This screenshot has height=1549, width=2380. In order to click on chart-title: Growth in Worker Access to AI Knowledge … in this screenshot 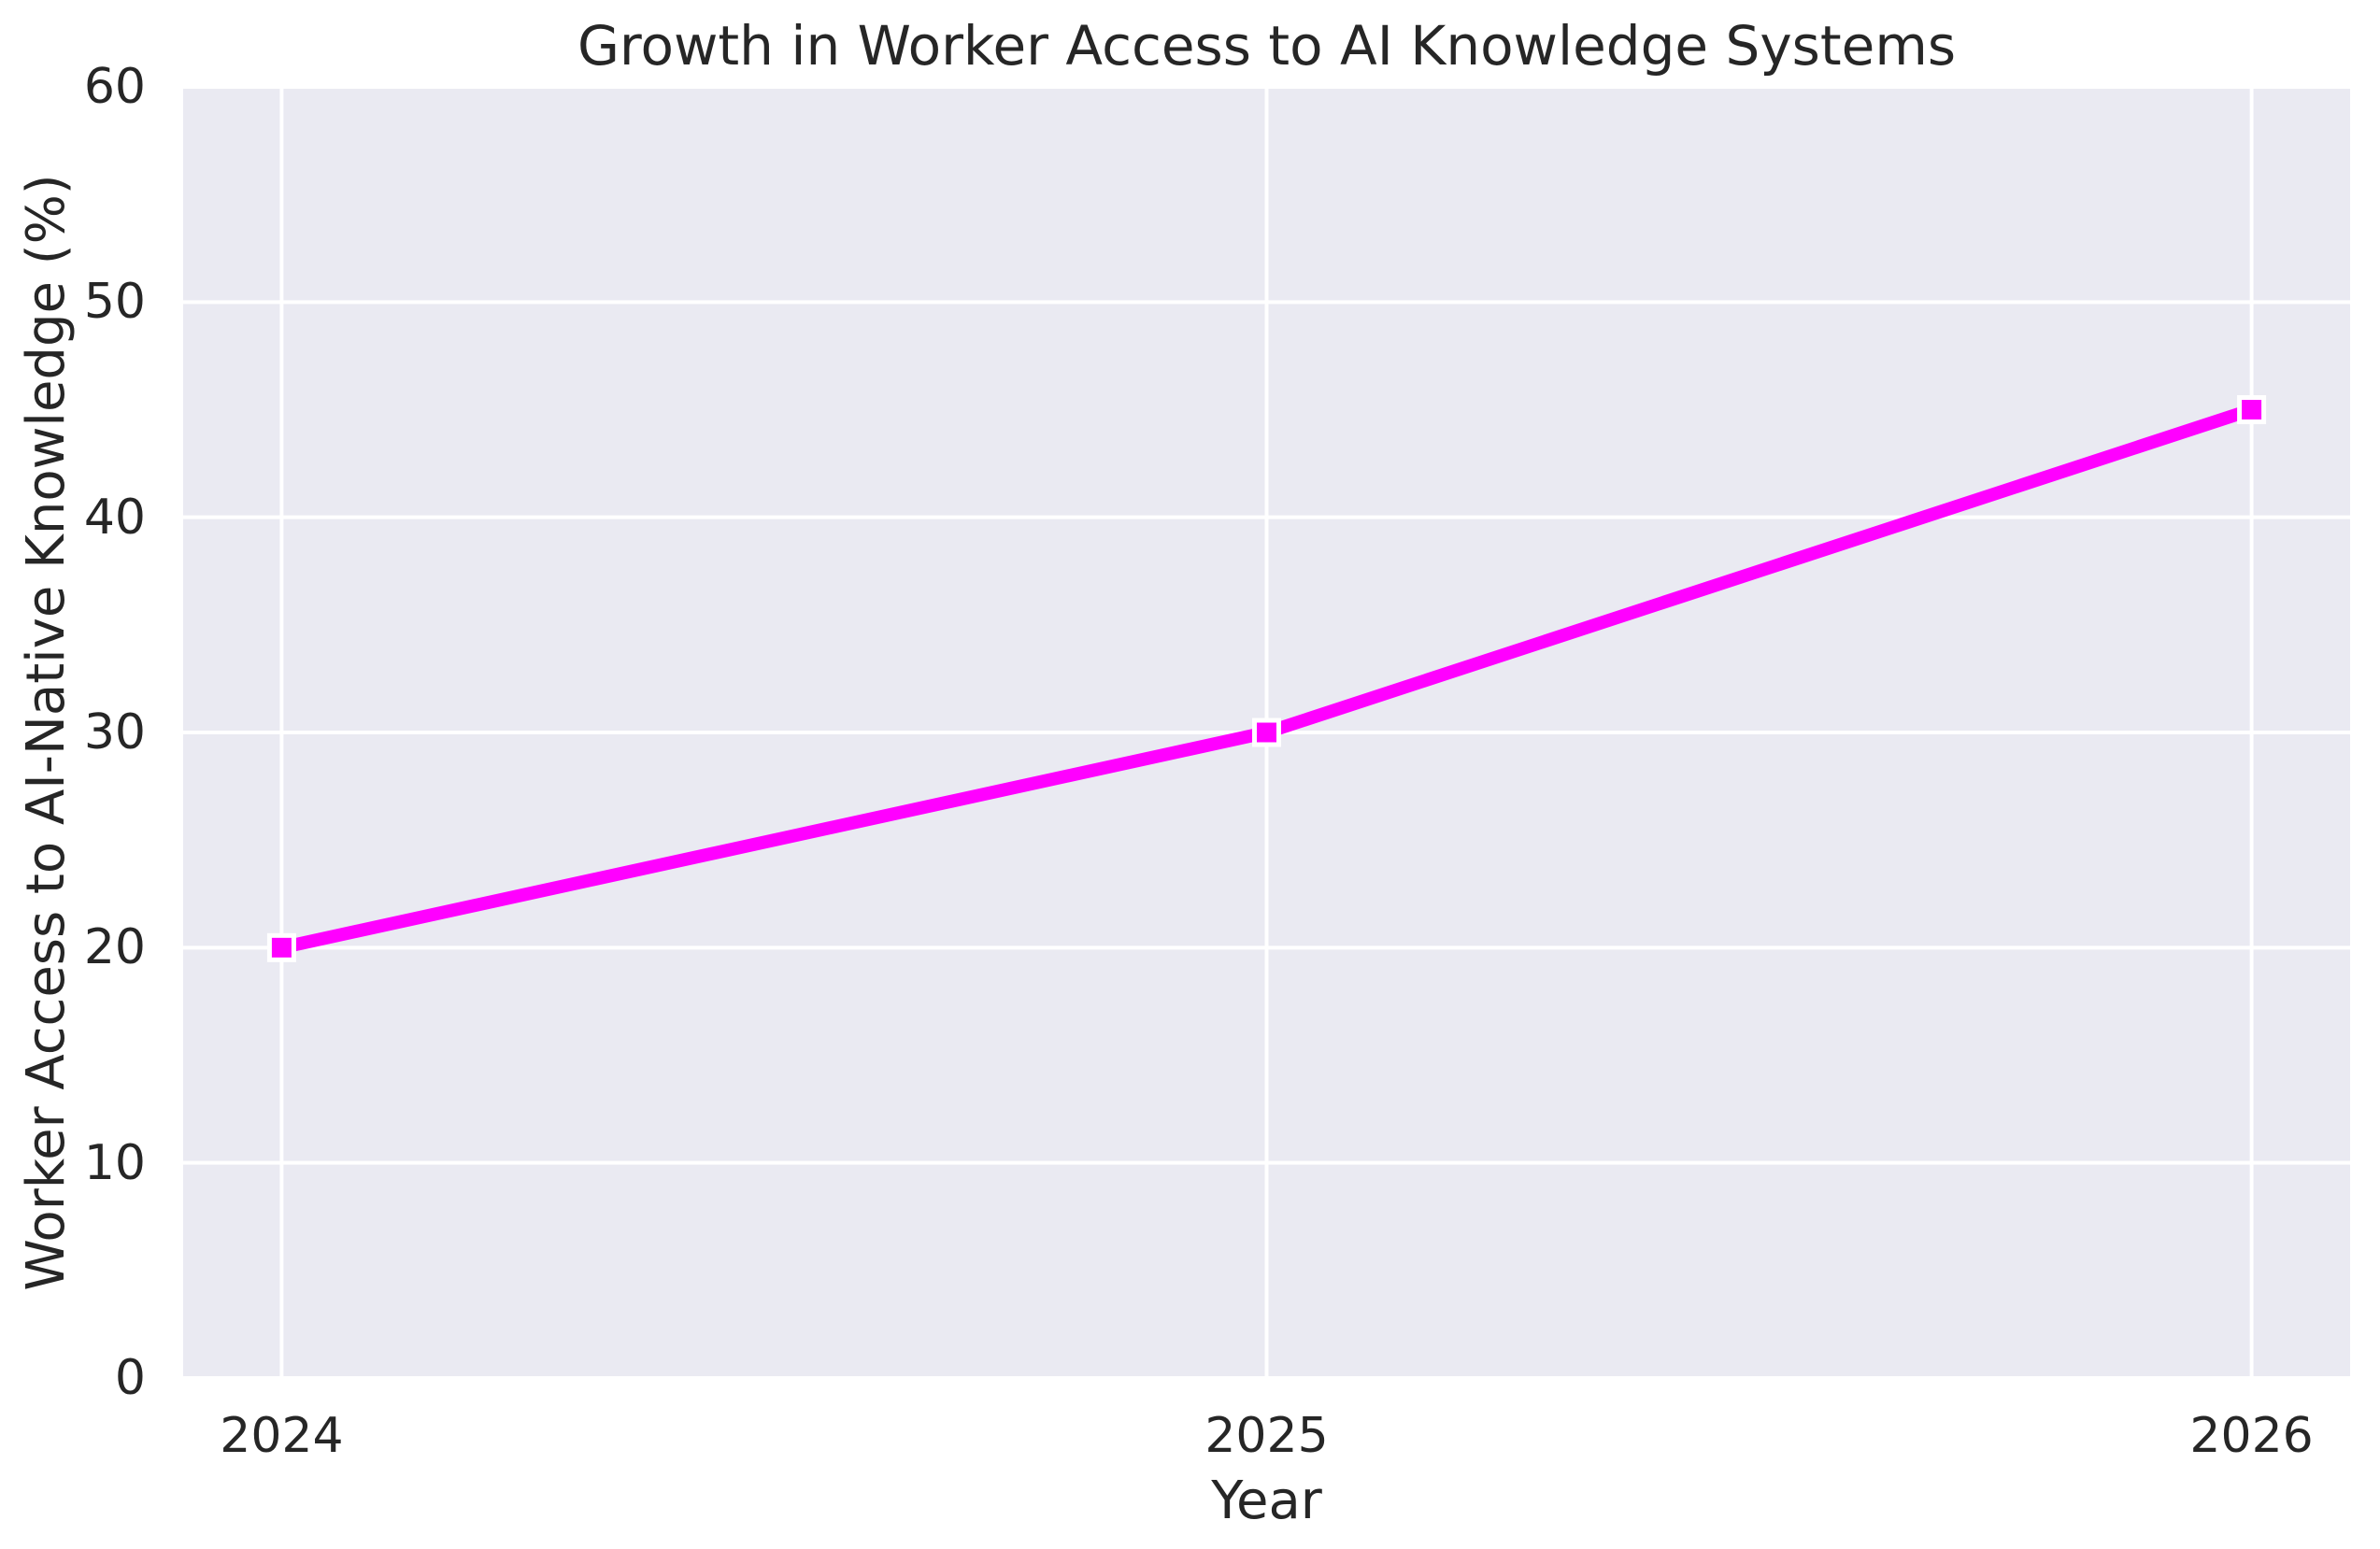, I will do `click(1267, 46)`.